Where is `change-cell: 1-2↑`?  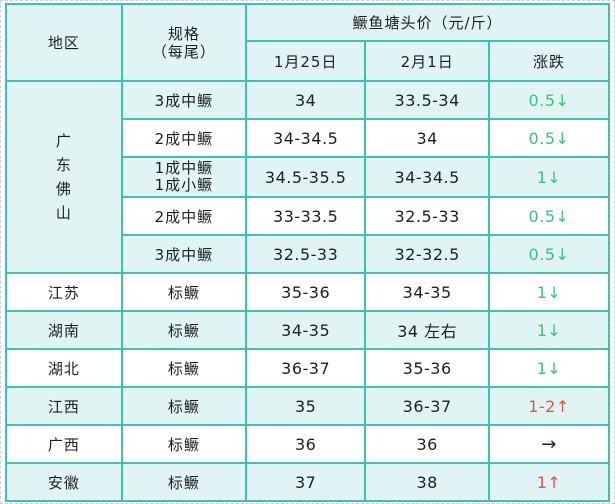 change-cell: 1-2↑ is located at coordinates (549, 406).